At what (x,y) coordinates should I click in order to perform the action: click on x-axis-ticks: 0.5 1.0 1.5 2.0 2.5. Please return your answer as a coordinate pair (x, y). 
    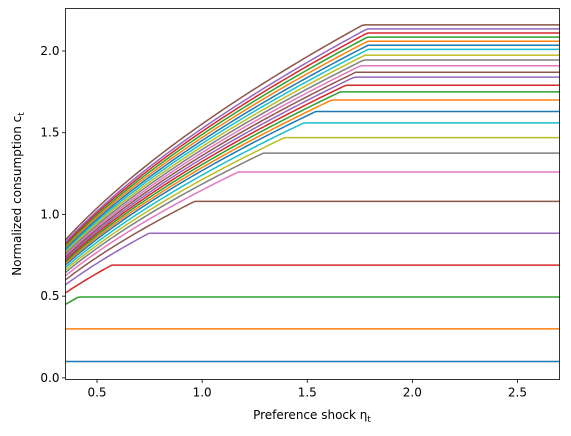
    Looking at the image, I should click on (307, 389).